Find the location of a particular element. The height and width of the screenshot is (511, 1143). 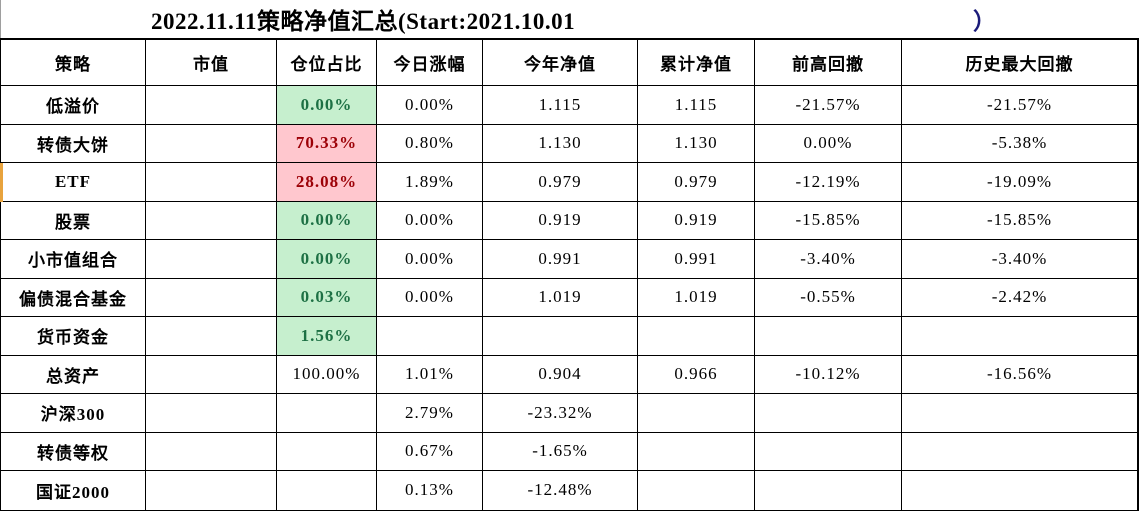

table-cell-r3-ytd-nav: 0.979 is located at coordinates (560, 182).